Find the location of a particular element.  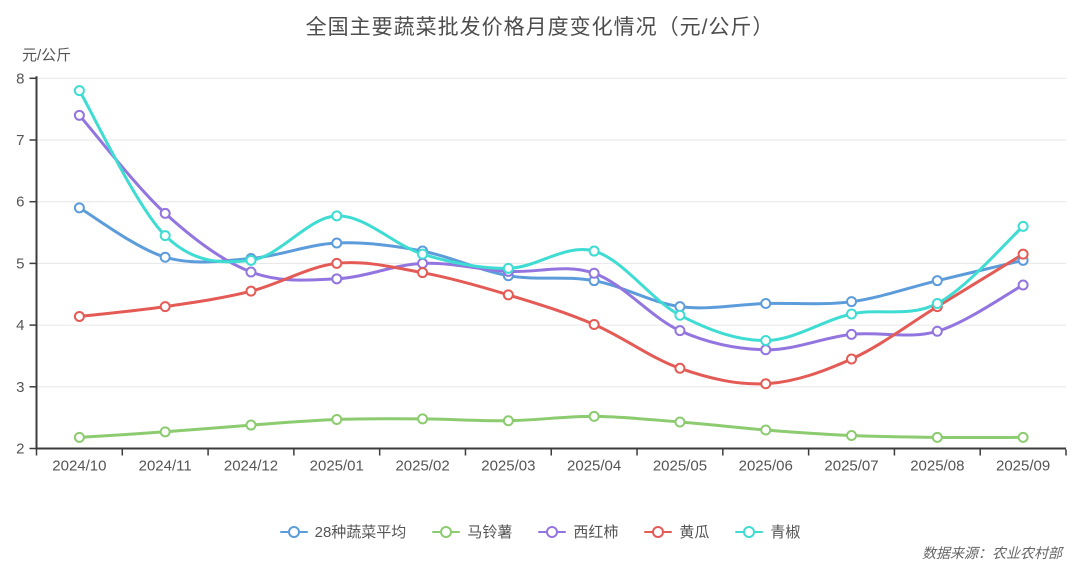

legend-label: 马铃薯 is located at coordinates (490, 532).